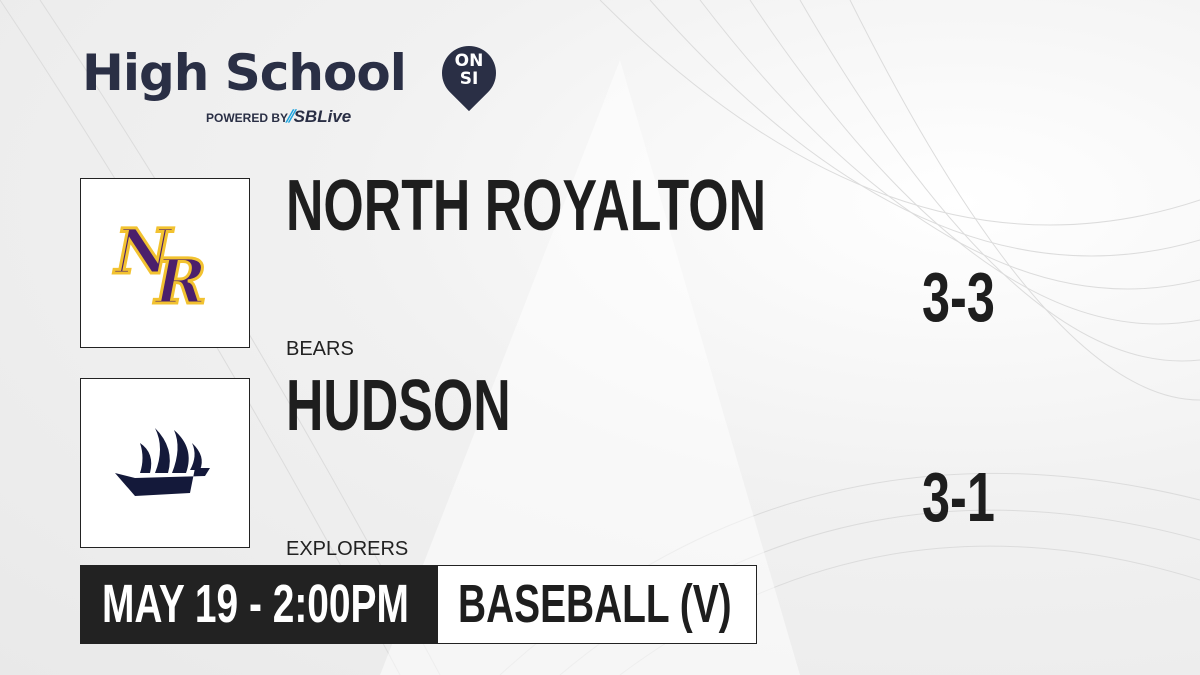  Describe the element at coordinates (469, 79) in the screenshot. I see `badge-bottom: SI` at that location.